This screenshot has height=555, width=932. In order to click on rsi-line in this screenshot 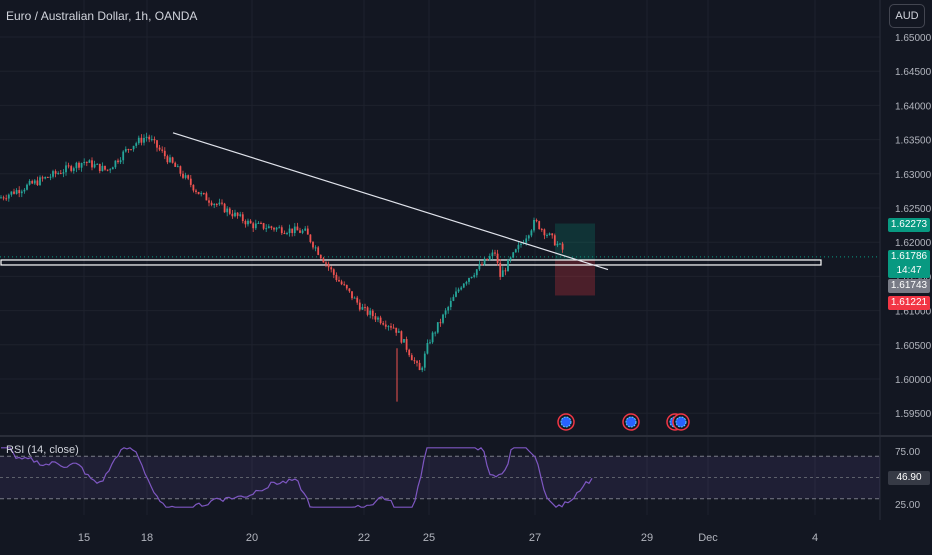, I will do `click(297, 477)`.